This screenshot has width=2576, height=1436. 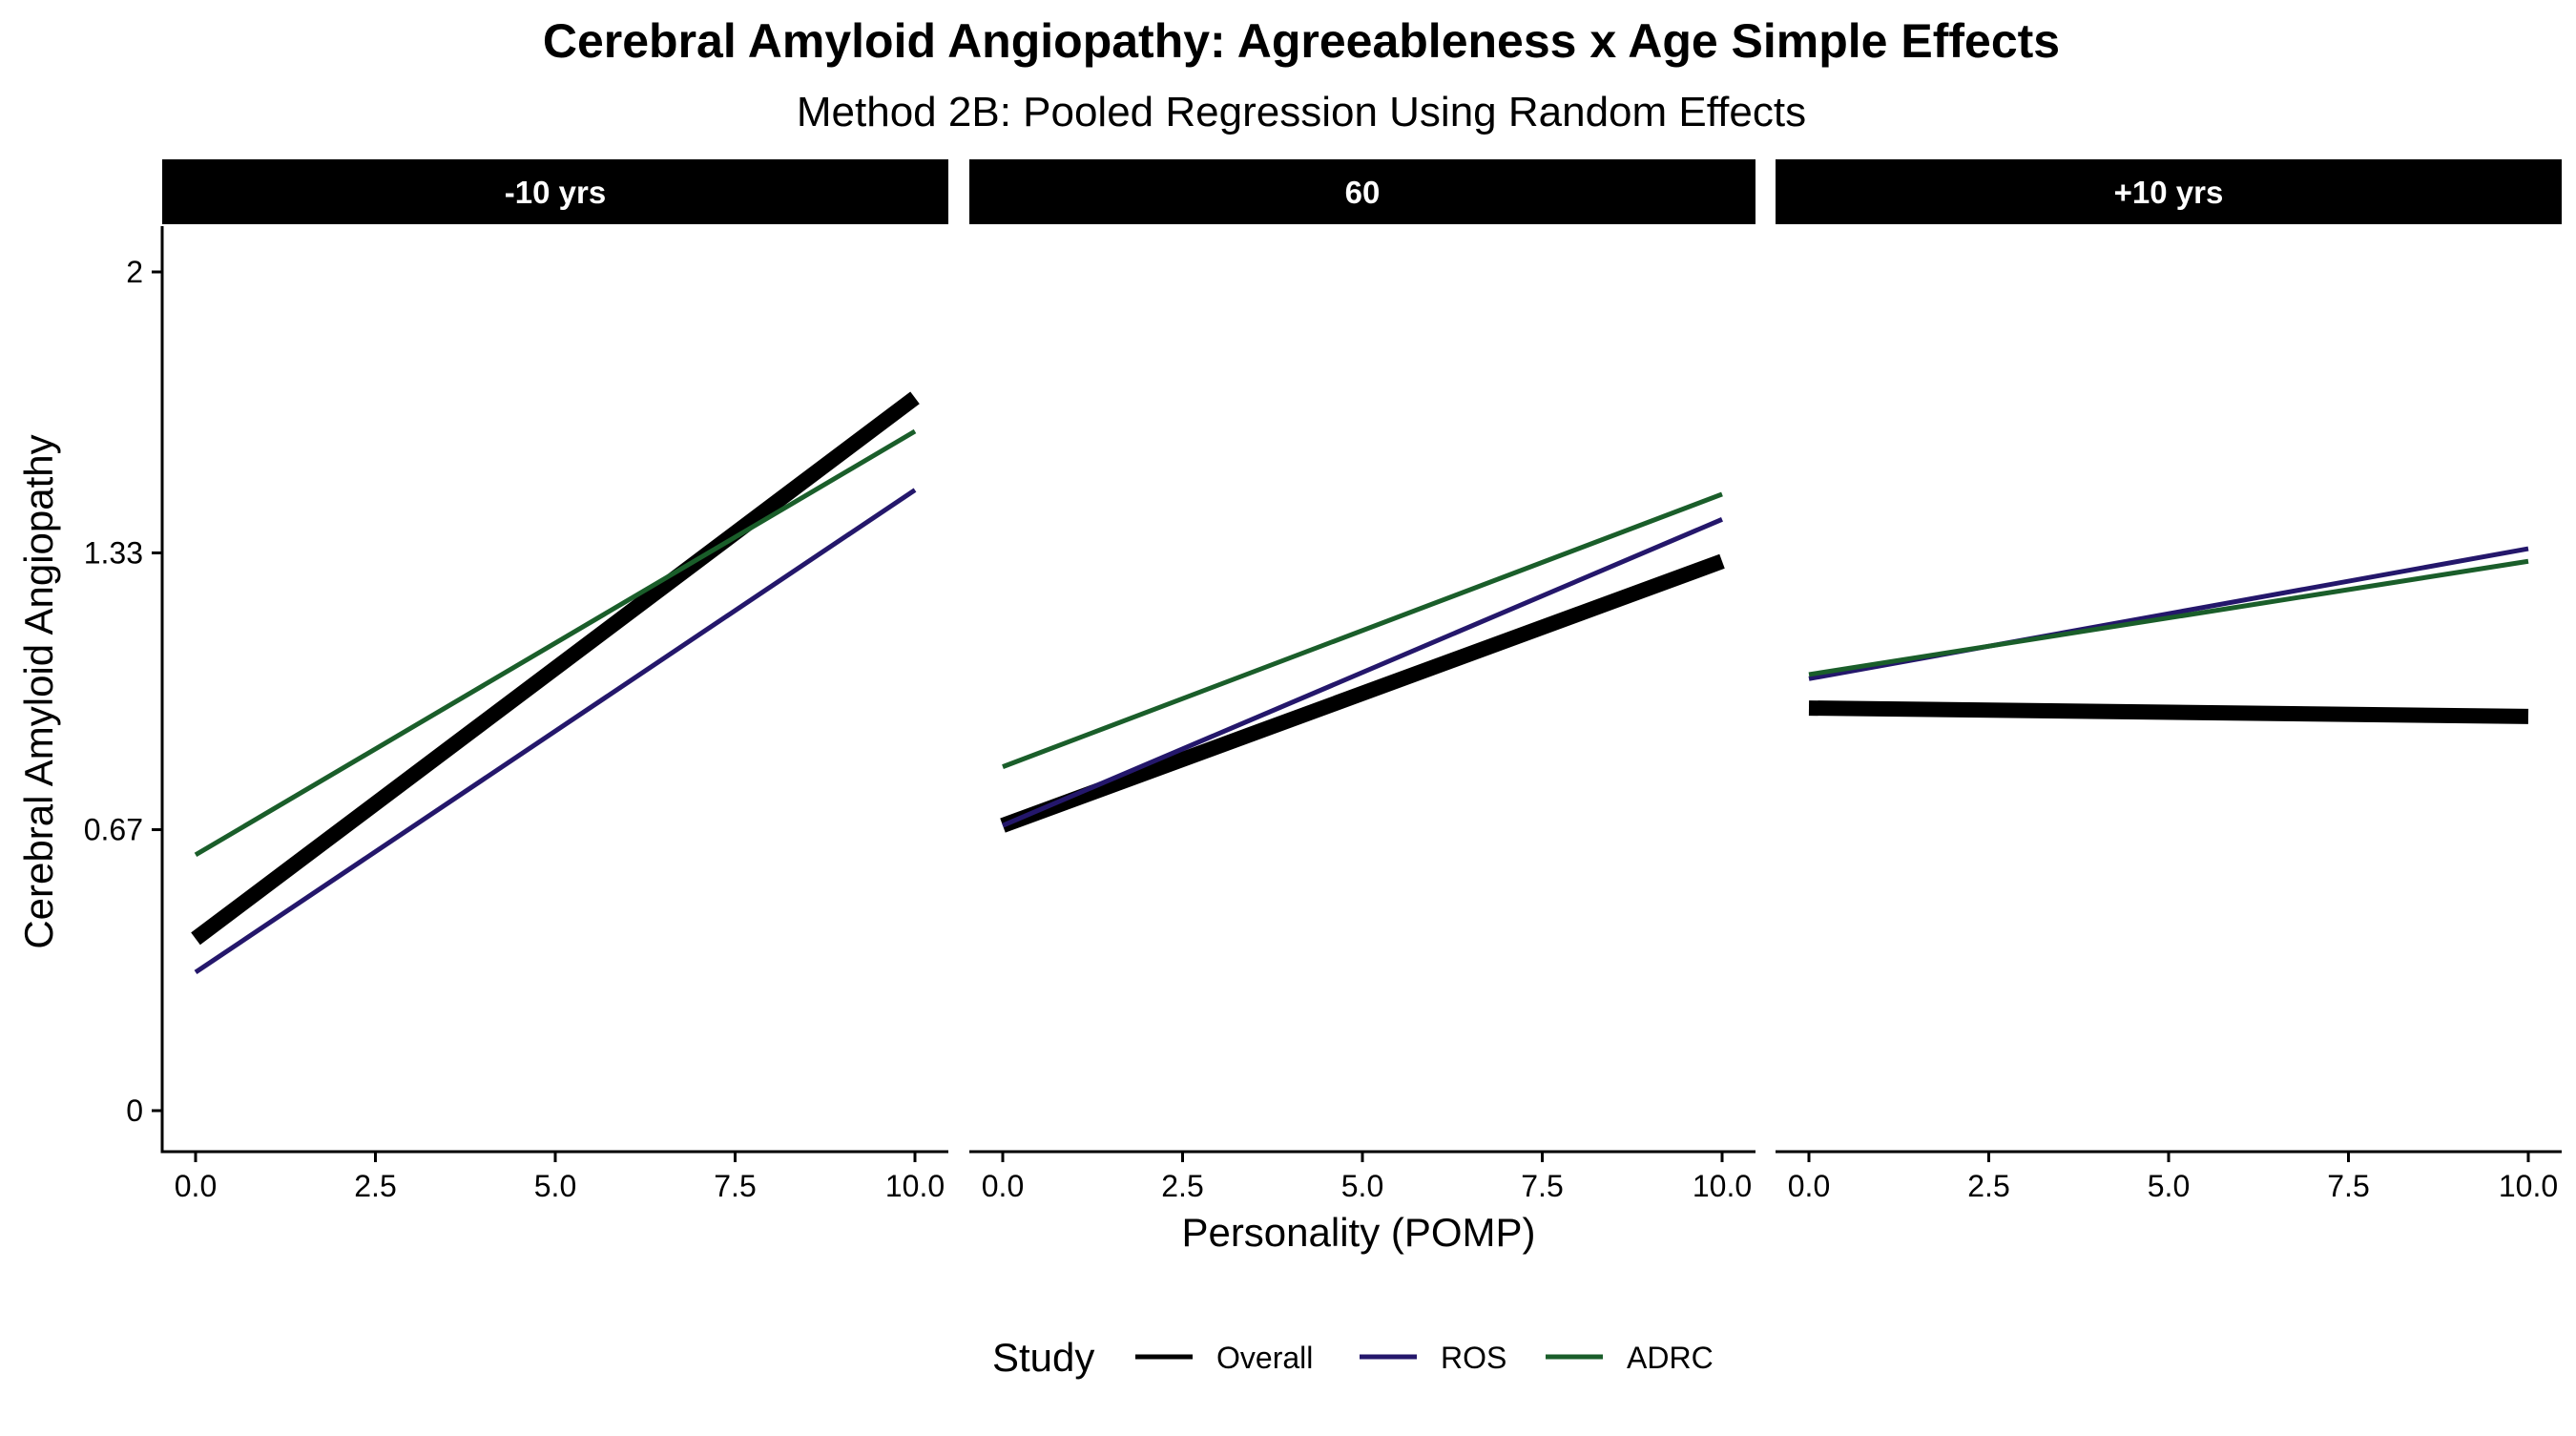 What do you see at coordinates (38, 691) in the screenshot?
I see `y-axis-title: Cerebral Amyloid Angiopathy` at bounding box center [38, 691].